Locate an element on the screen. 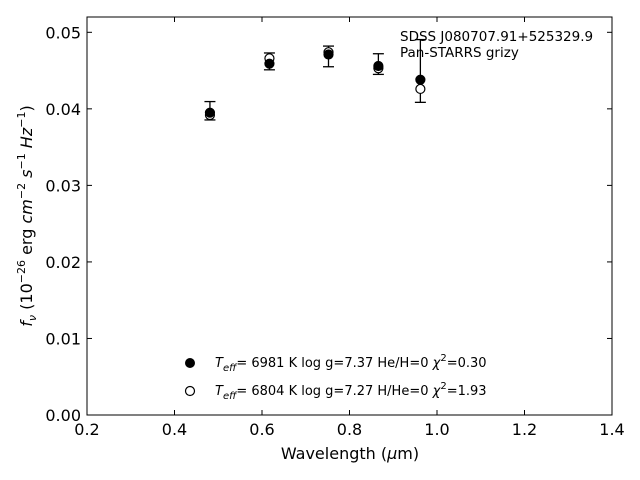 Image resolution: width=640 pixels, height=480 pixels. x-tick-label: 0.2 is located at coordinates (86, 429).